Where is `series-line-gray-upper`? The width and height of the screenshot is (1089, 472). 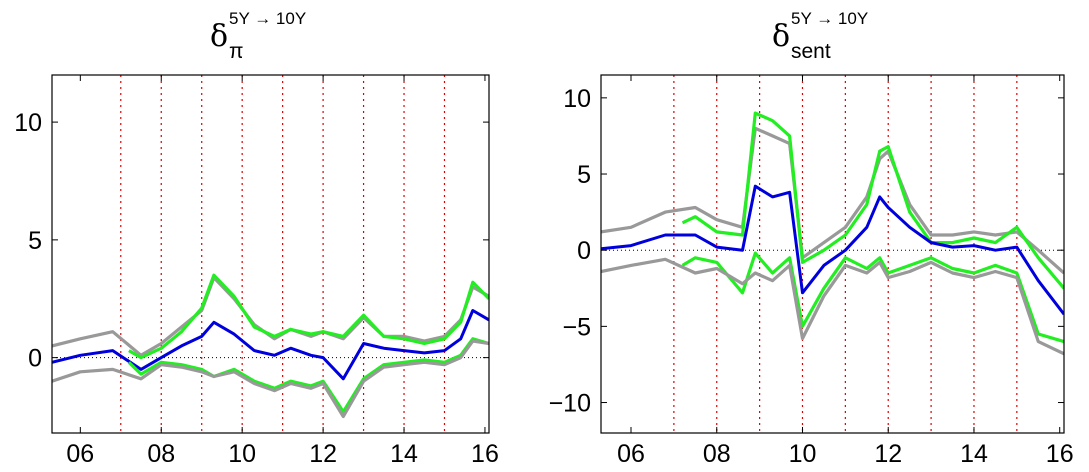
series-line-gray-upper is located at coordinates (832, 200).